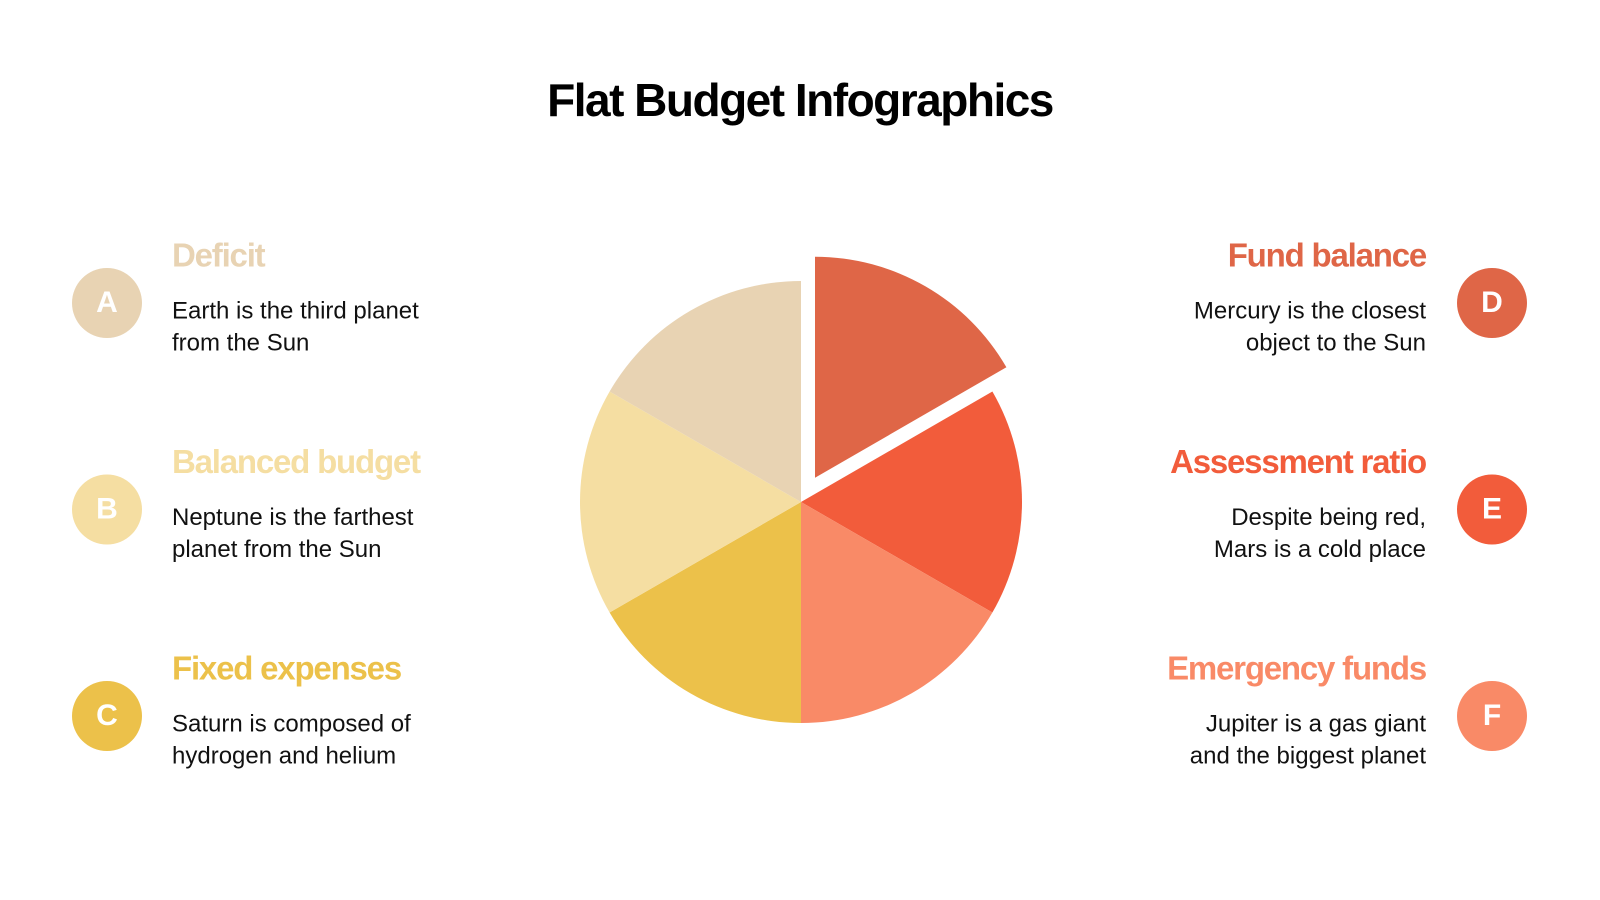  Describe the element at coordinates (1320, 549) in the screenshot. I see `description: Mars is a cold place` at that location.